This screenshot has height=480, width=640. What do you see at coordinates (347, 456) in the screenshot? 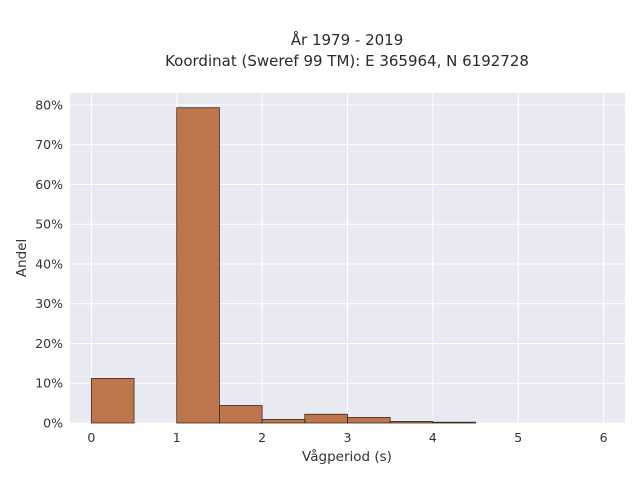
I see `x-axis-label: Vågperiod (s)` at bounding box center [347, 456].